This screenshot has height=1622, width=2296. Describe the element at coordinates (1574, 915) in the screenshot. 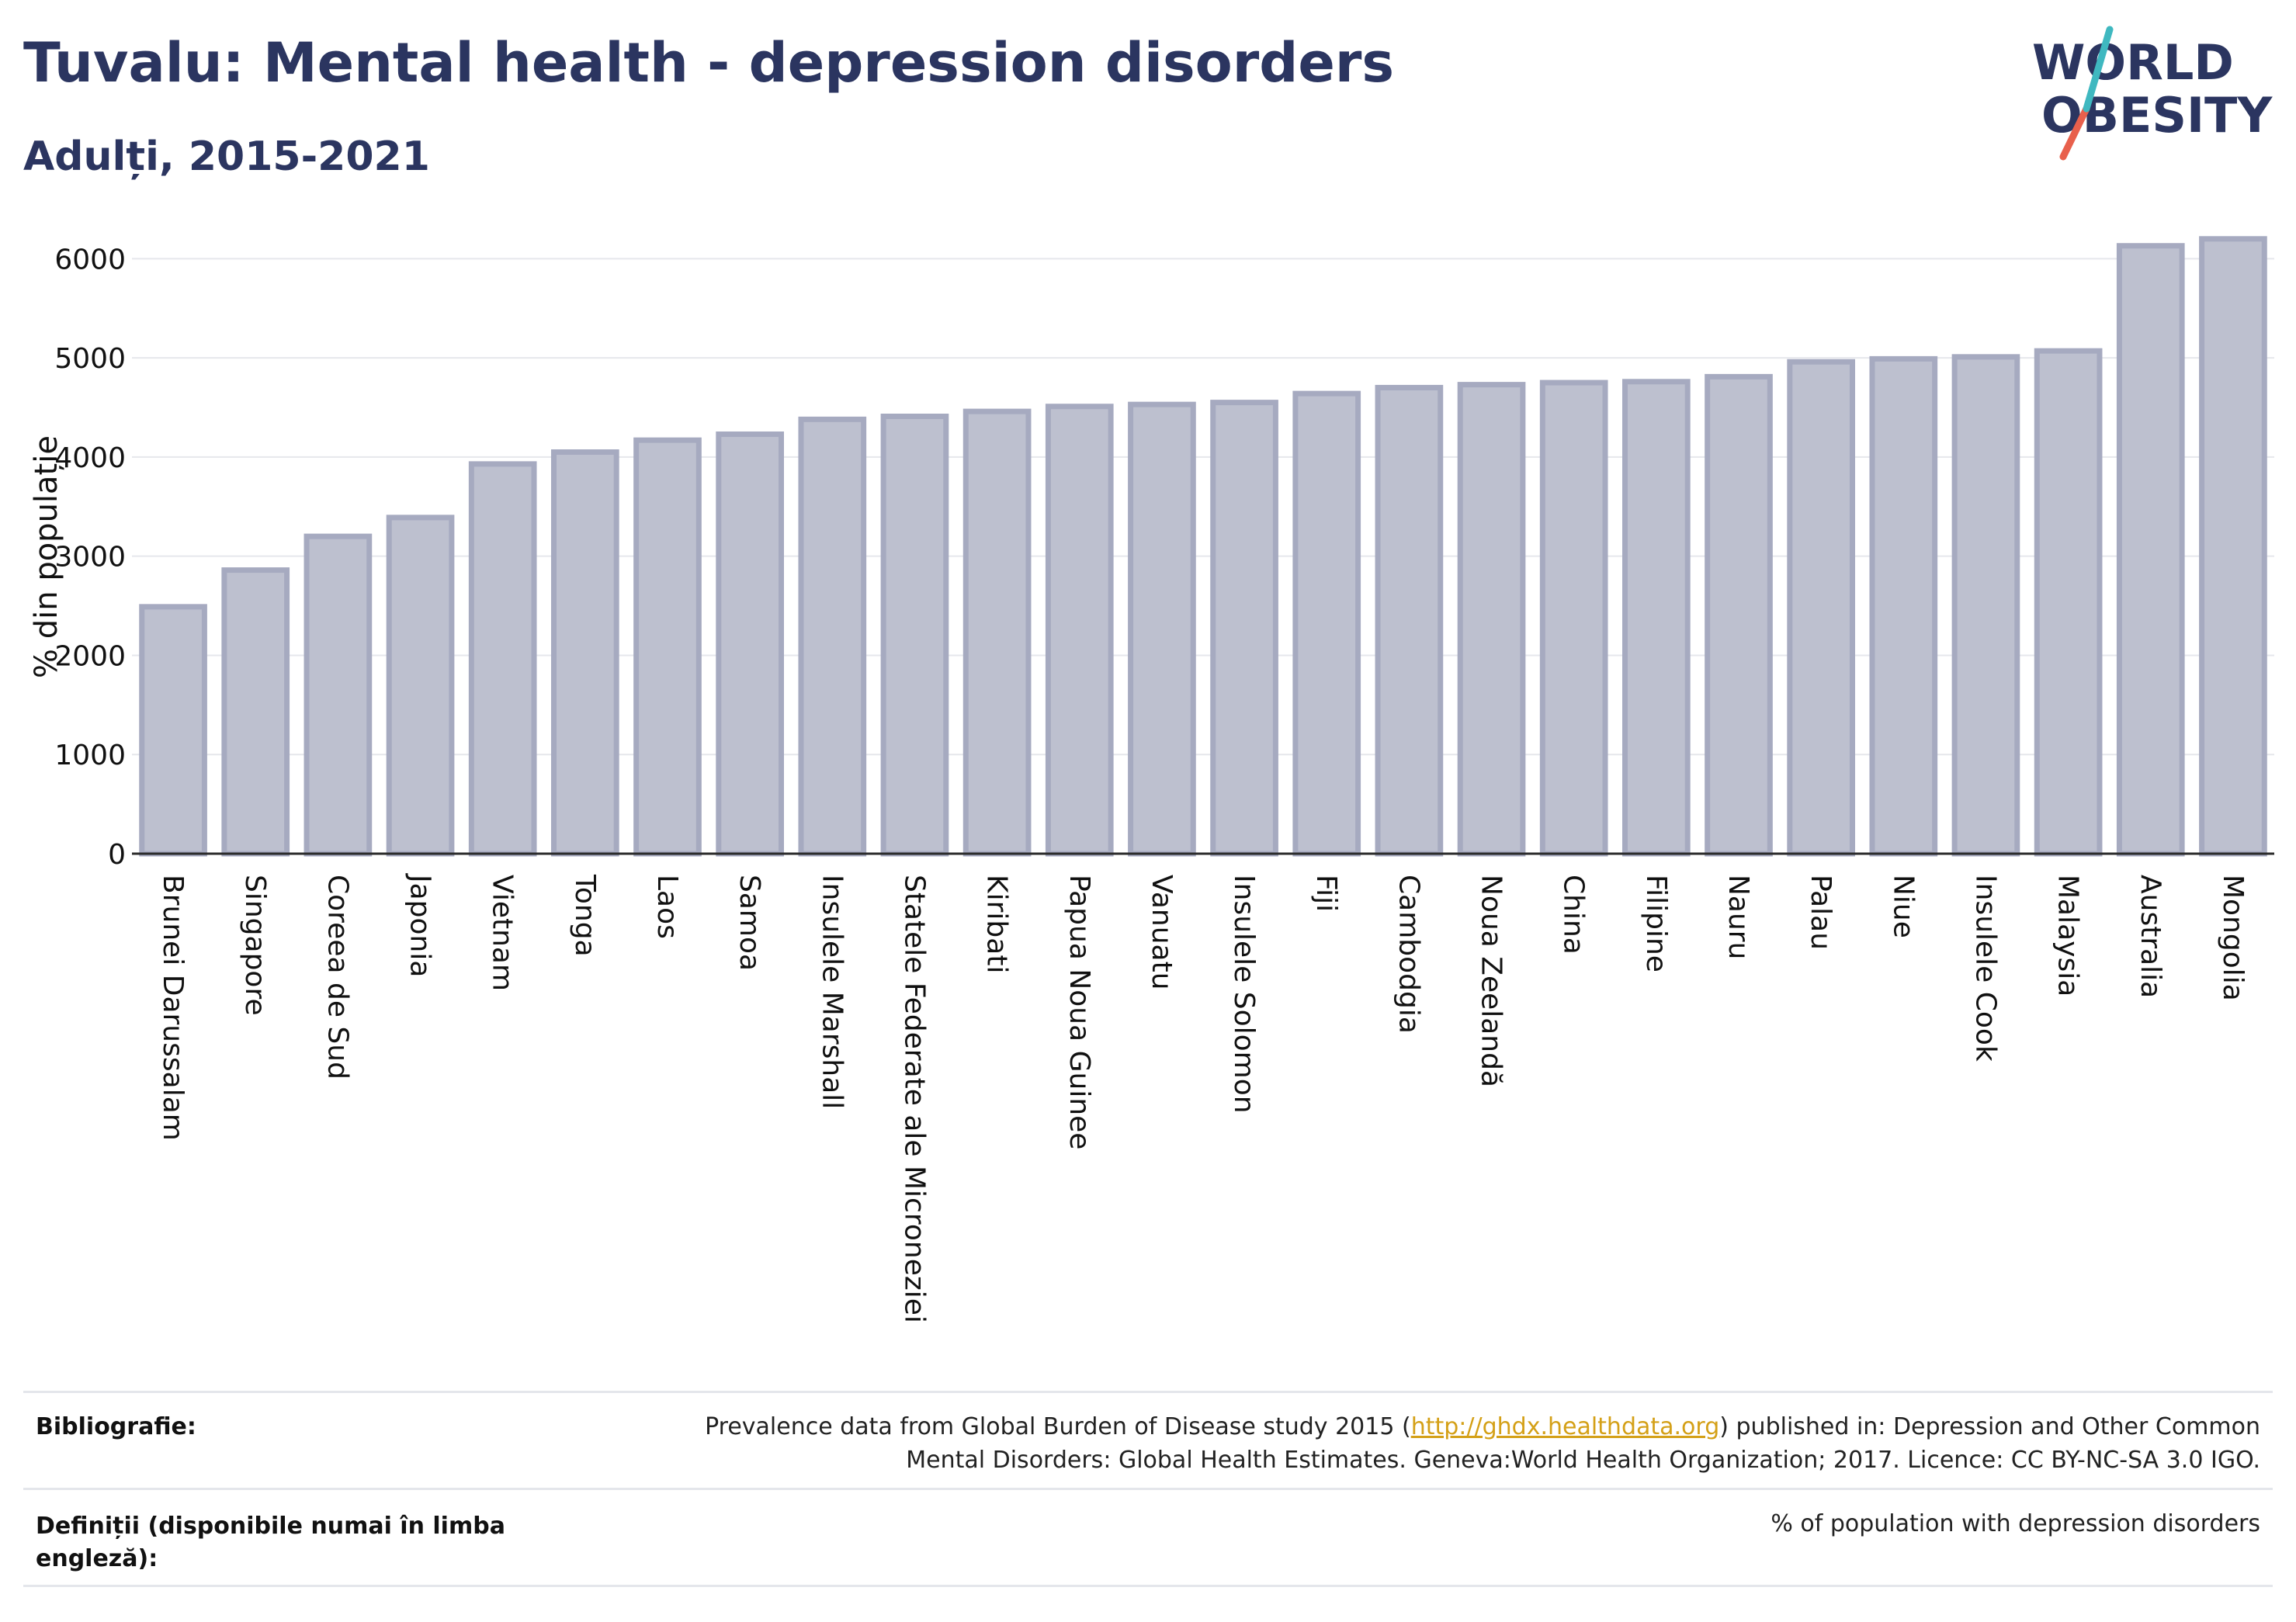

I see `x-tick-label: China` at that location.